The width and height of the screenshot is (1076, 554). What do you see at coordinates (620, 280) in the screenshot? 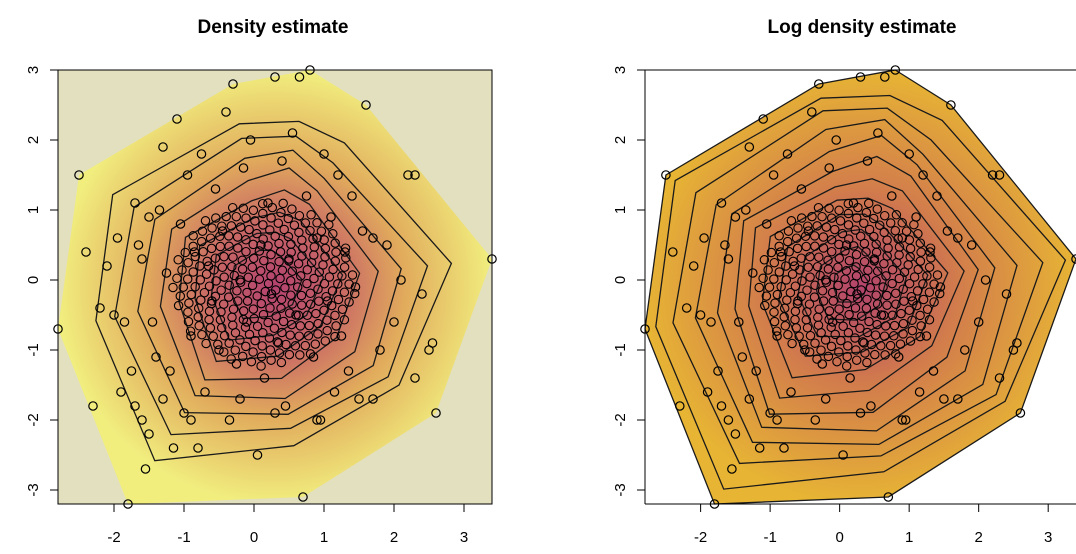
I see `y-tick-label: 0` at bounding box center [620, 280].